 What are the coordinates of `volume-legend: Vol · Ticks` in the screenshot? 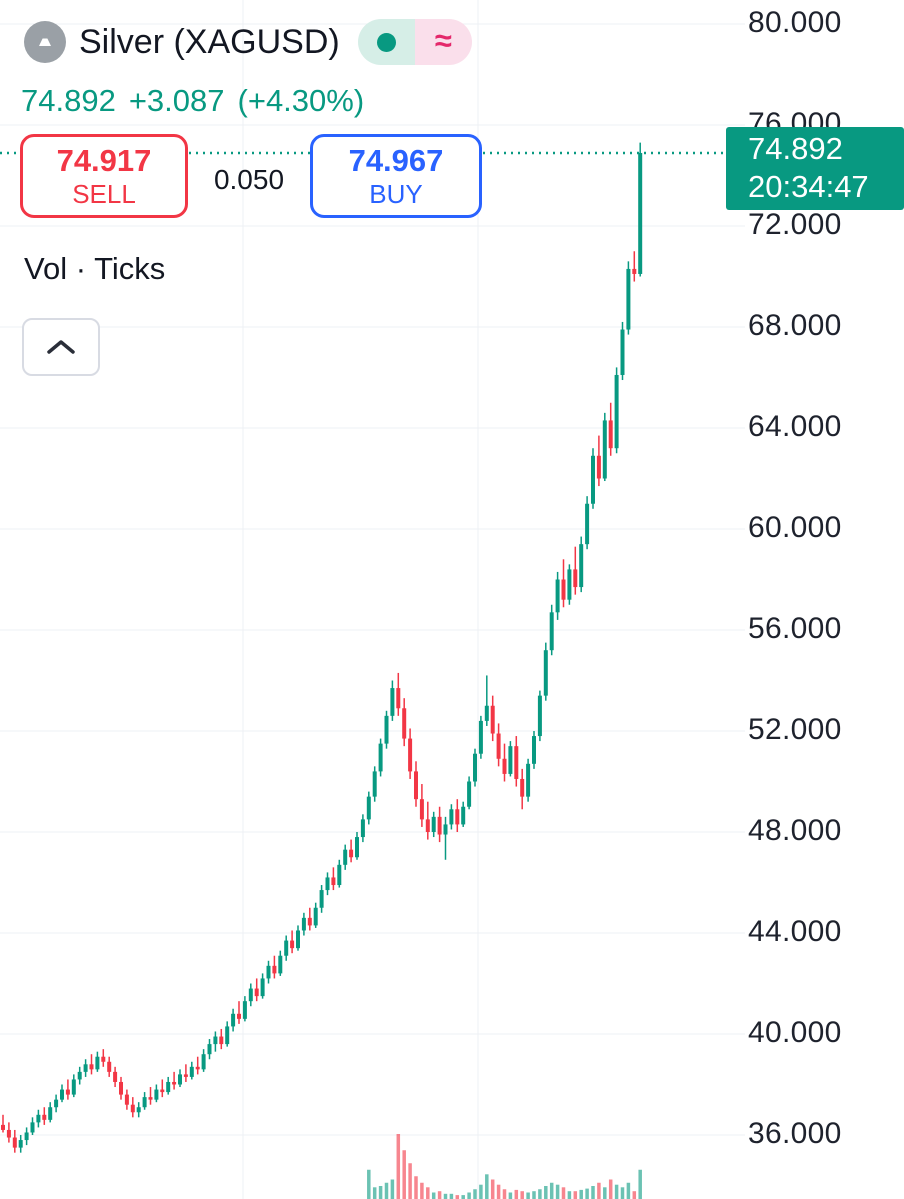 It's located at (95, 268).